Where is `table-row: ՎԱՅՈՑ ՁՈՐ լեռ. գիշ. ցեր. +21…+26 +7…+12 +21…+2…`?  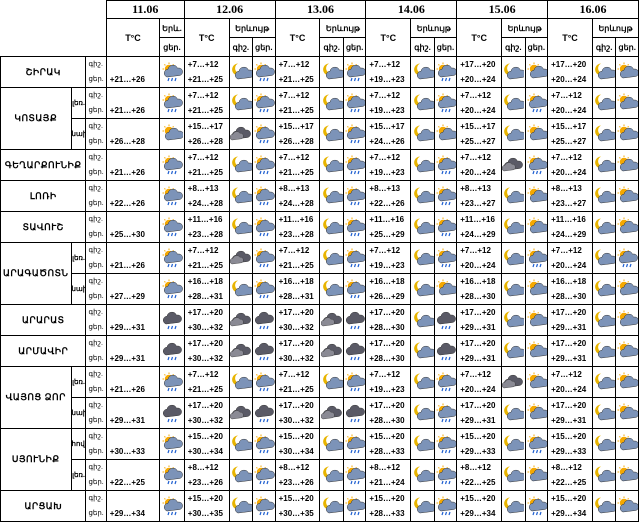 table-row: ՎԱՅՈՑ ՁՈՐ լեռ. գիշ. ցեր. +21…+26 +7…+12 +21…+2… is located at coordinates (319, 397).